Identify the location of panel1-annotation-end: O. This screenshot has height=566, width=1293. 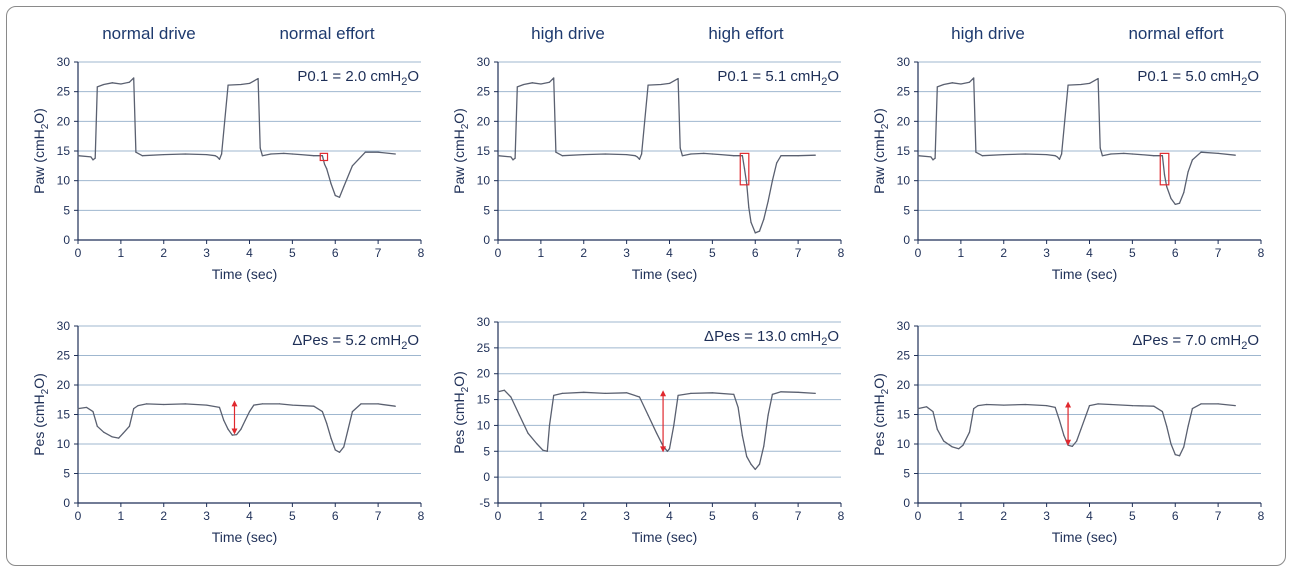
(413, 76).